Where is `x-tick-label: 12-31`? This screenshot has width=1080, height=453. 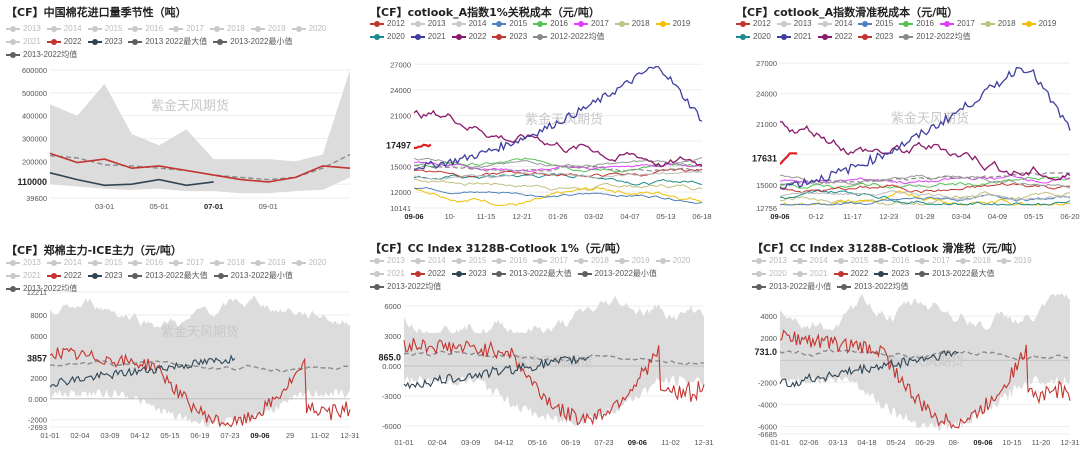 x-tick-label: 12-31 is located at coordinates (349, 435).